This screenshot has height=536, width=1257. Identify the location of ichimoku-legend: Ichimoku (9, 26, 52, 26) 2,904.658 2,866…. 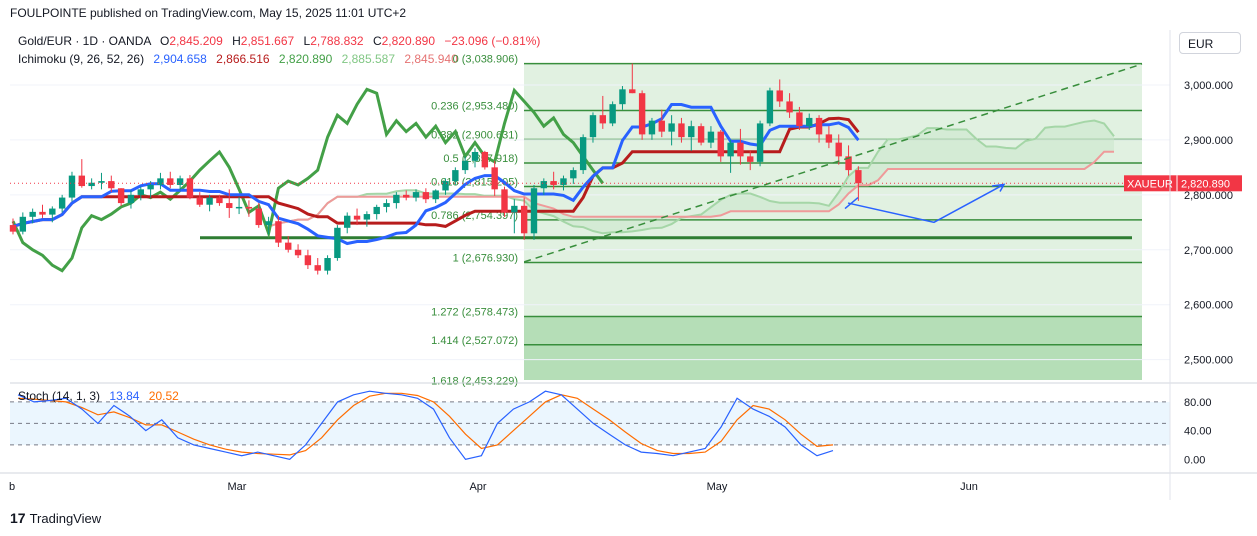
(238, 59).